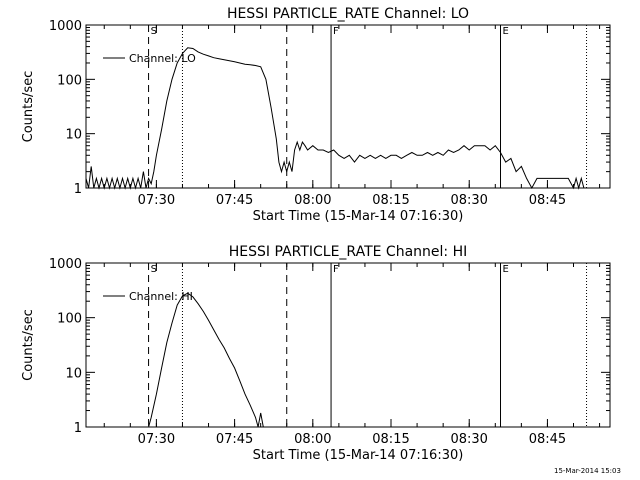 The height and width of the screenshot is (480, 640). Describe the element at coordinates (348, 252) in the screenshot. I see `chart-title: HESSI PARTICLE_RATE Channel: HI` at that location.